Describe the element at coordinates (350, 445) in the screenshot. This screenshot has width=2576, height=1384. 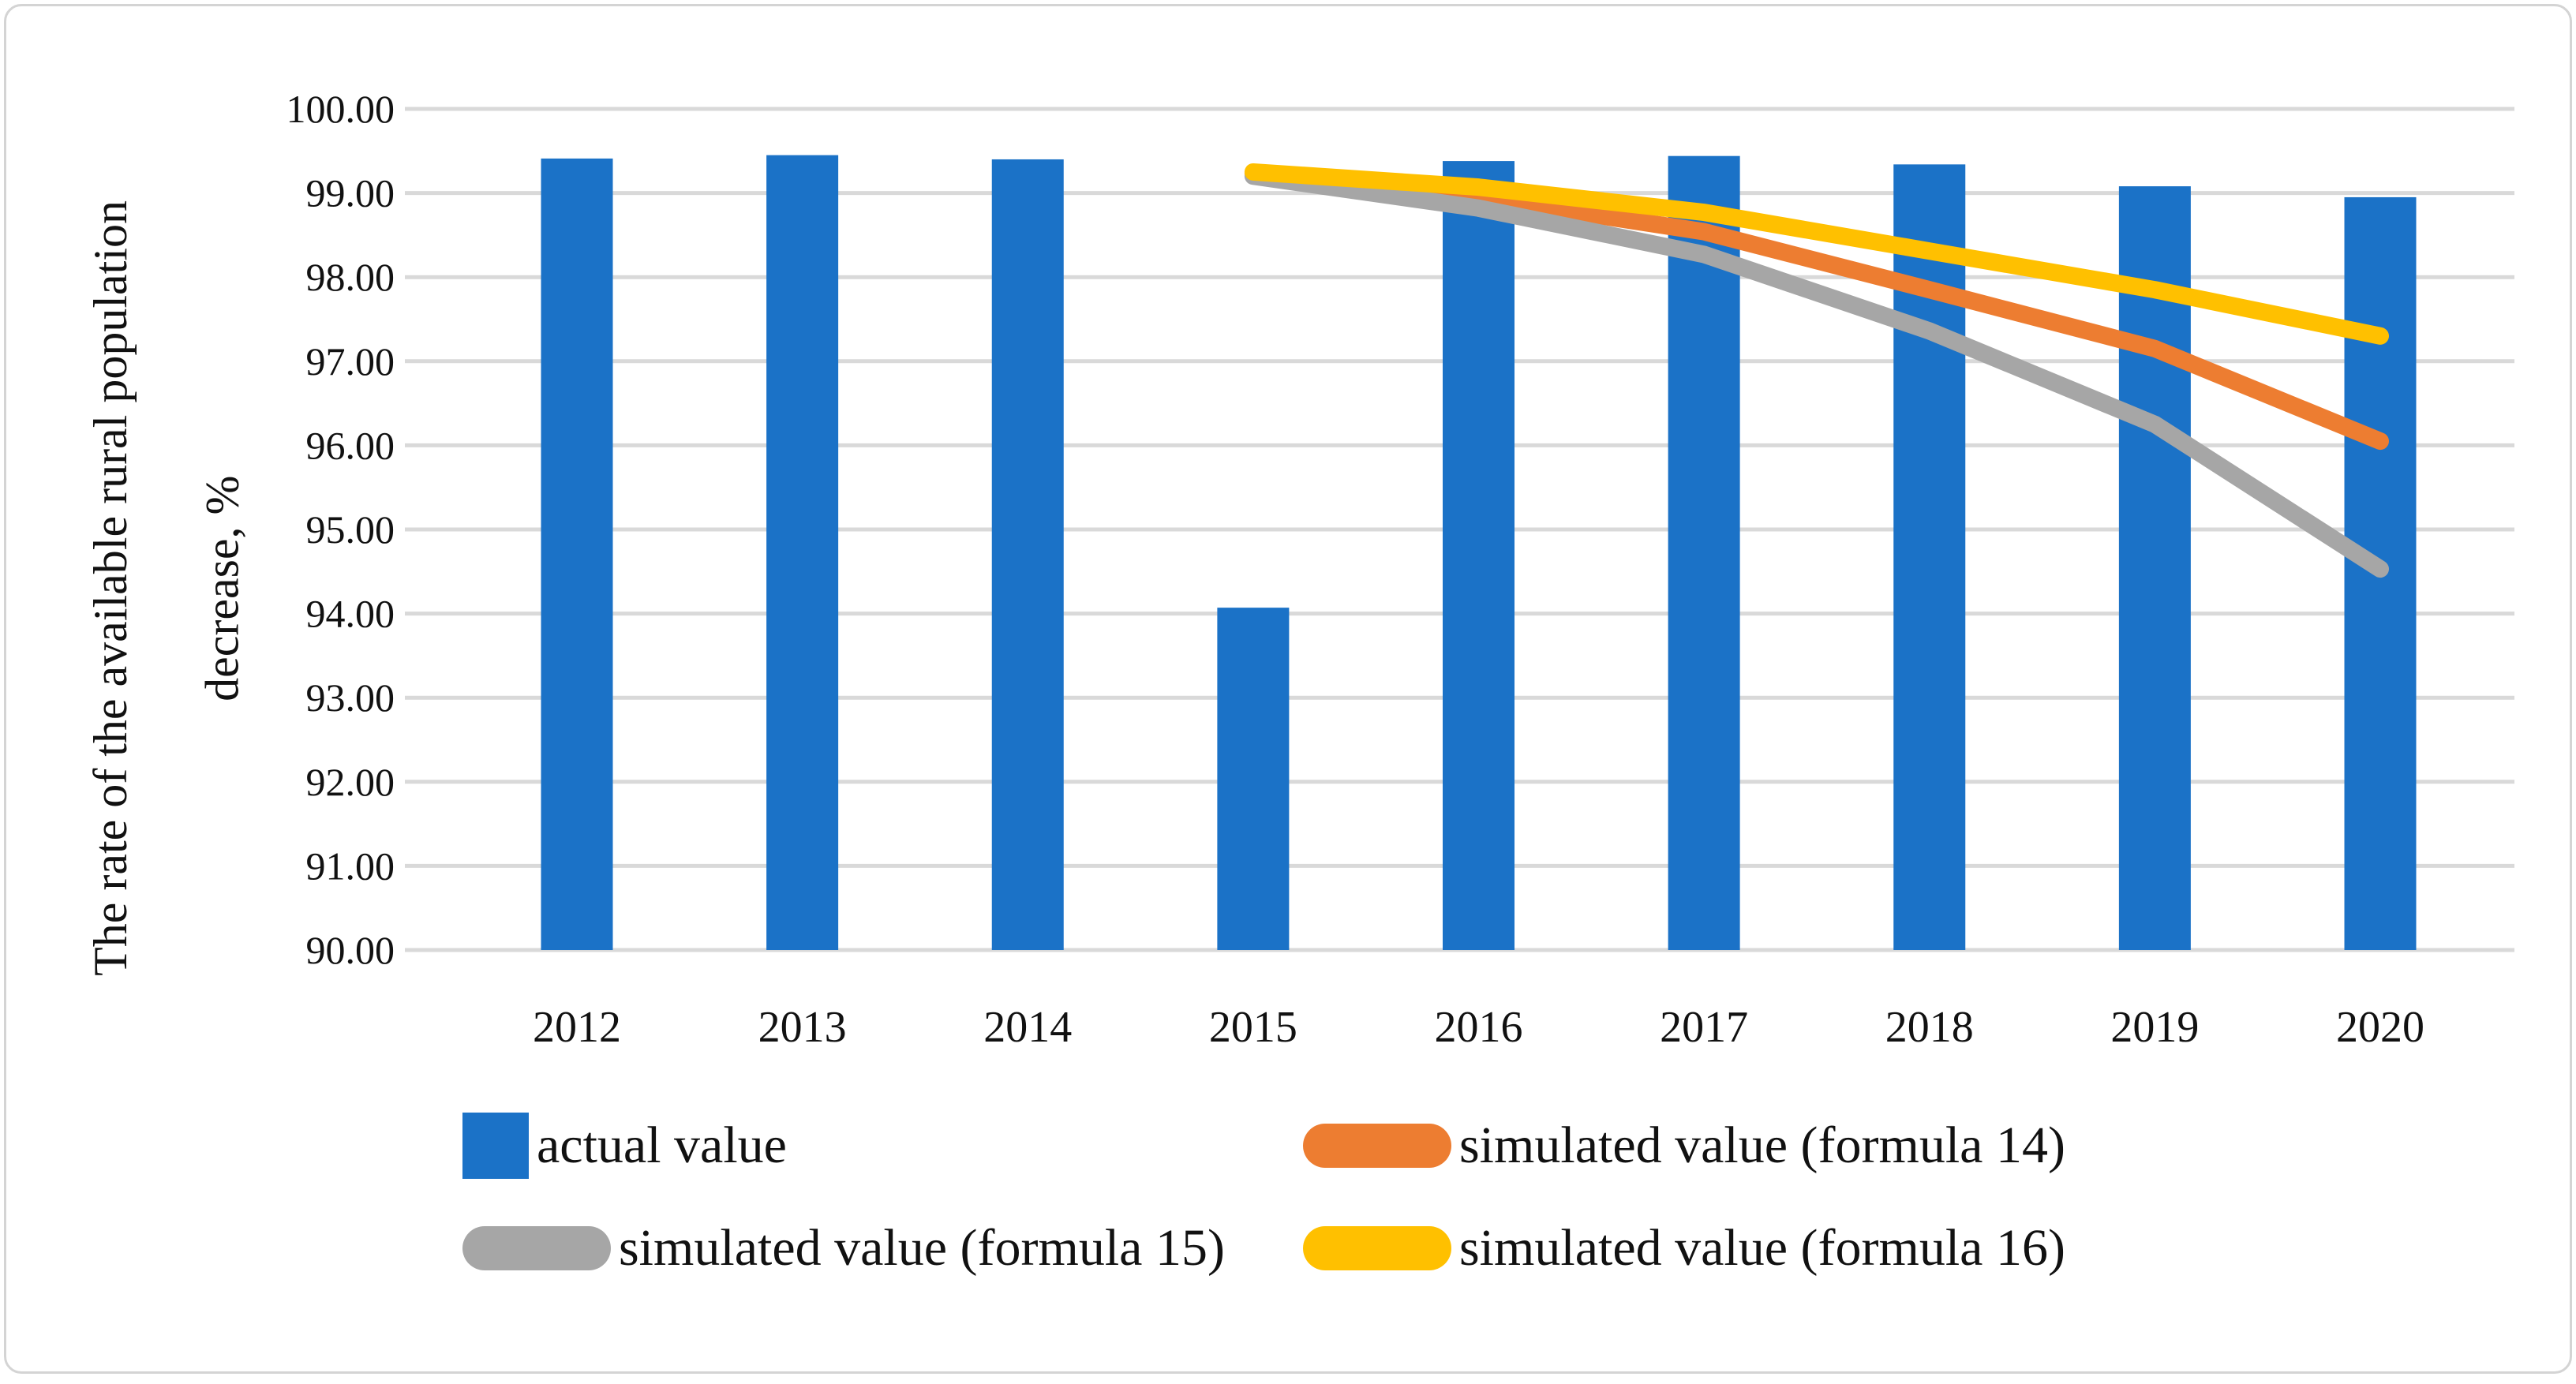
I see `y-tick-label-96.00: 96.00` at that location.